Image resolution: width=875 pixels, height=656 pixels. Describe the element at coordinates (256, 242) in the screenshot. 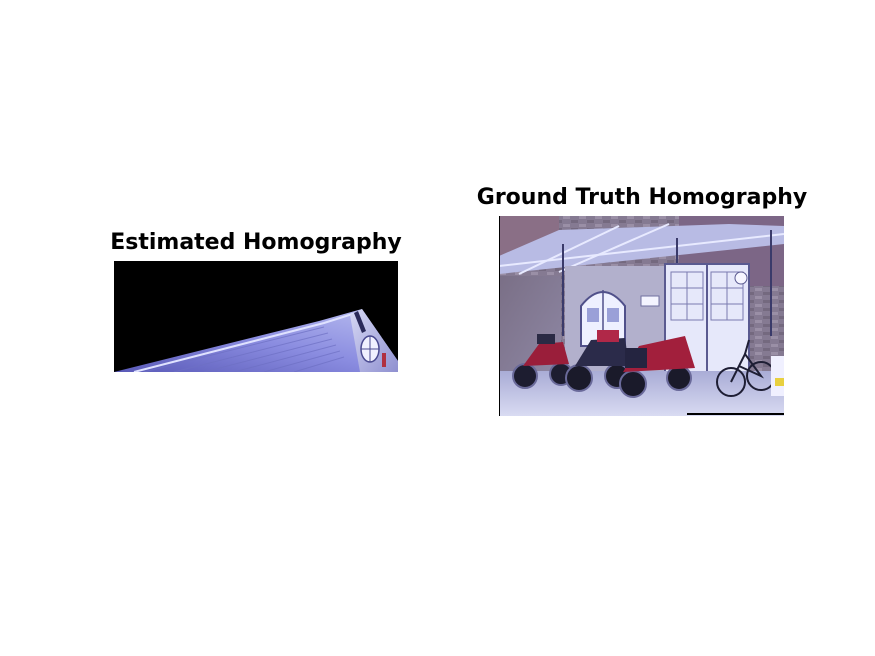

I see `estimated-homography-title: Estimated Homography` at that location.